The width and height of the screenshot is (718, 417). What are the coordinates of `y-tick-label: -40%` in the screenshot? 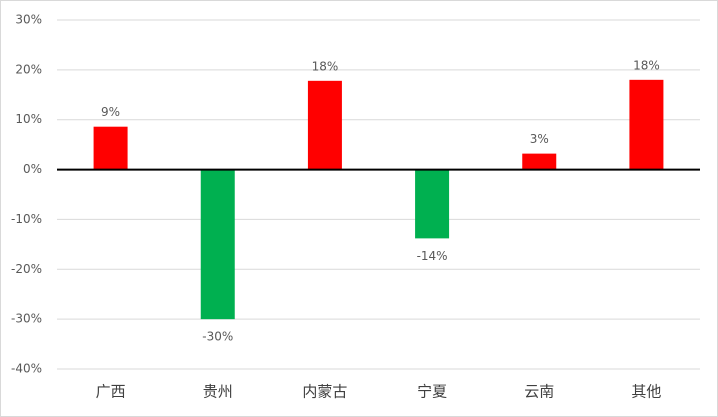 It's located at (26, 369).